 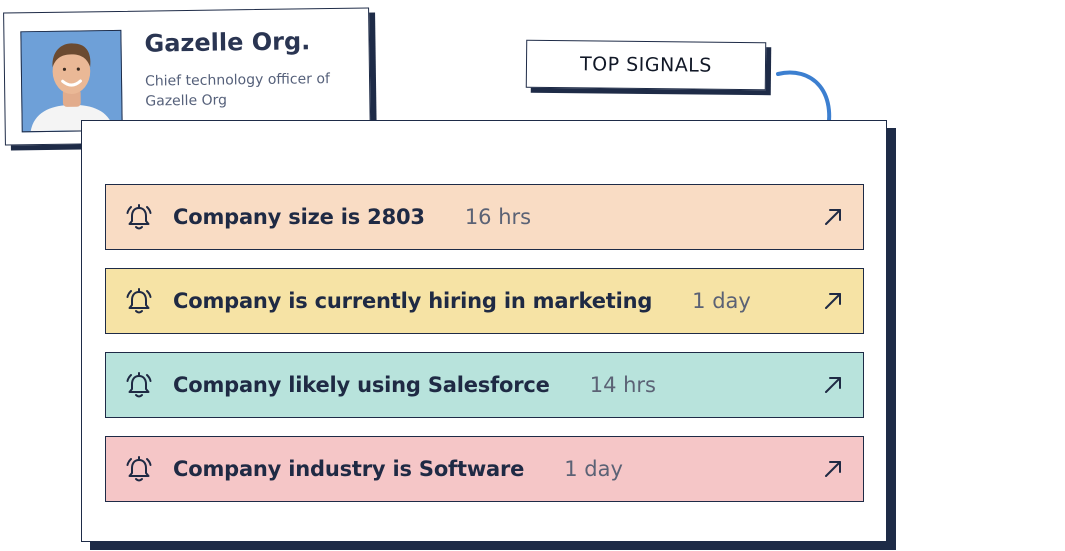 What do you see at coordinates (361, 385) in the screenshot?
I see `signal-text: Company likely using Salesforce` at bounding box center [361, 385].